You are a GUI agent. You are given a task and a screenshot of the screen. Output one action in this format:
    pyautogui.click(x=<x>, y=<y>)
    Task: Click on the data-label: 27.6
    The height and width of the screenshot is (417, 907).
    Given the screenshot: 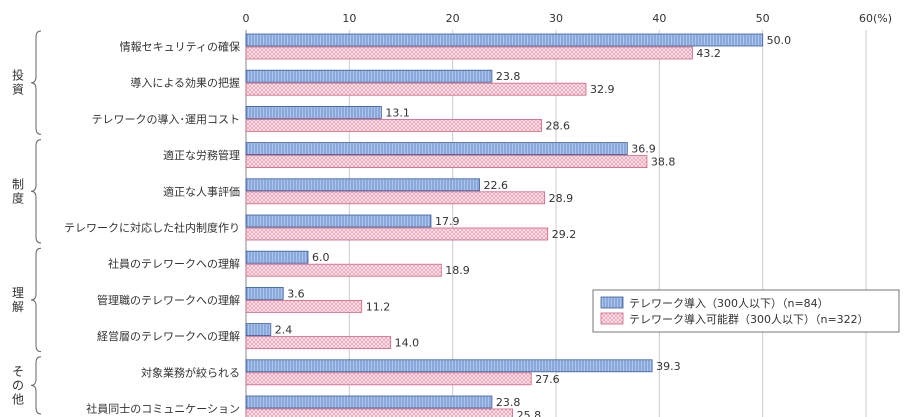 What is the action you would take?
    pyautogui.click(x=547, y=379)
    